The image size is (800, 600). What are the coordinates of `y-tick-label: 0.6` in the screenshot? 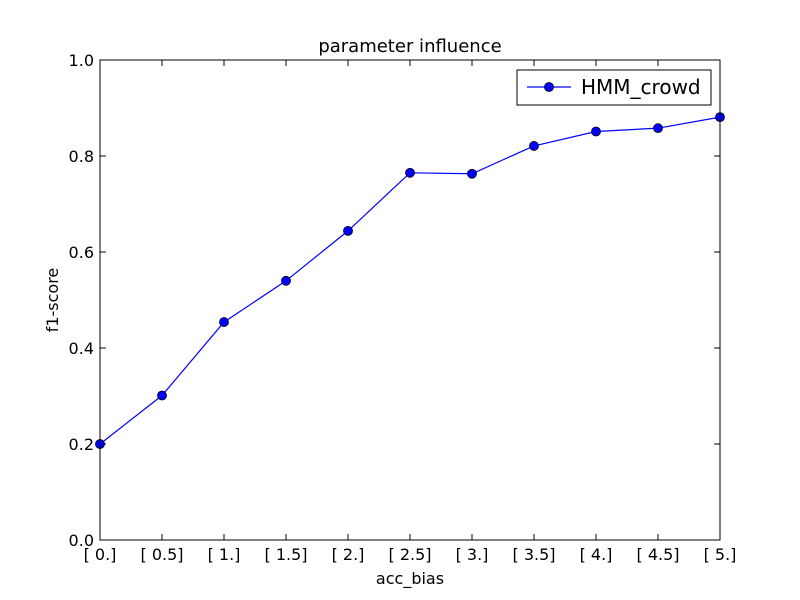 It's located at (81, 252).